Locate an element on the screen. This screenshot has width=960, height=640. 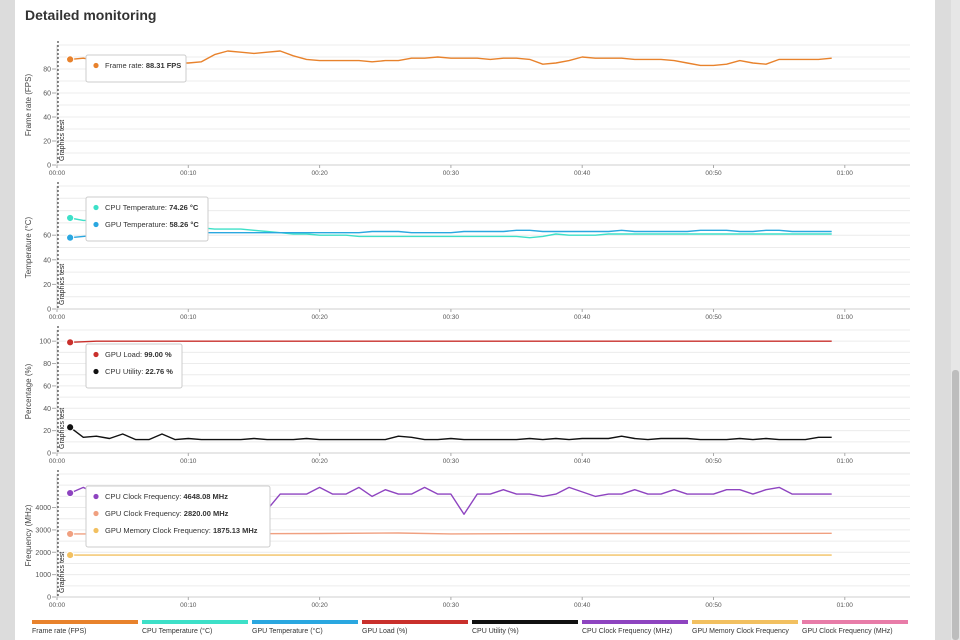
series-point-gpu-clock-frequency is located at coordinates (70, 534).